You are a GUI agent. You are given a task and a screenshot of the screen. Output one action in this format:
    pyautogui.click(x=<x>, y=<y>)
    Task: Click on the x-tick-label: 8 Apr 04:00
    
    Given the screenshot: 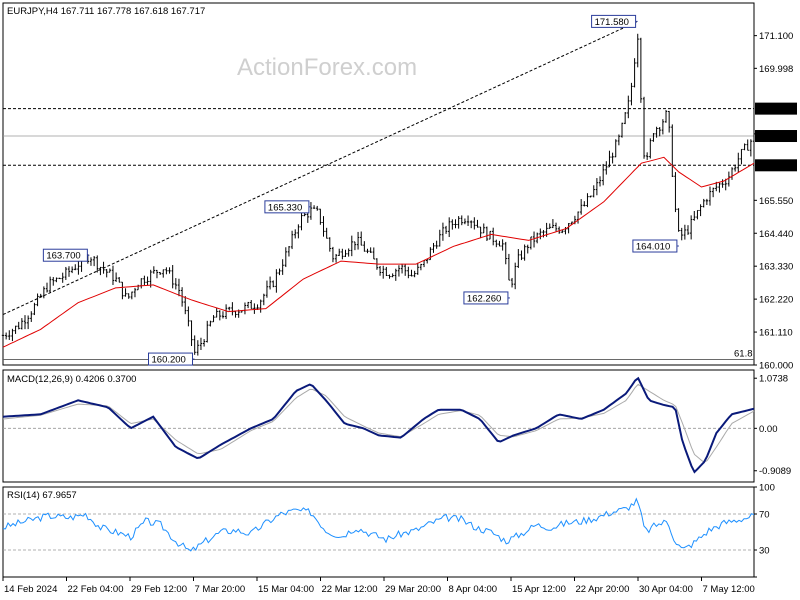 What is the action you would take?
    pyautogui.click(x=473, y=589)
    